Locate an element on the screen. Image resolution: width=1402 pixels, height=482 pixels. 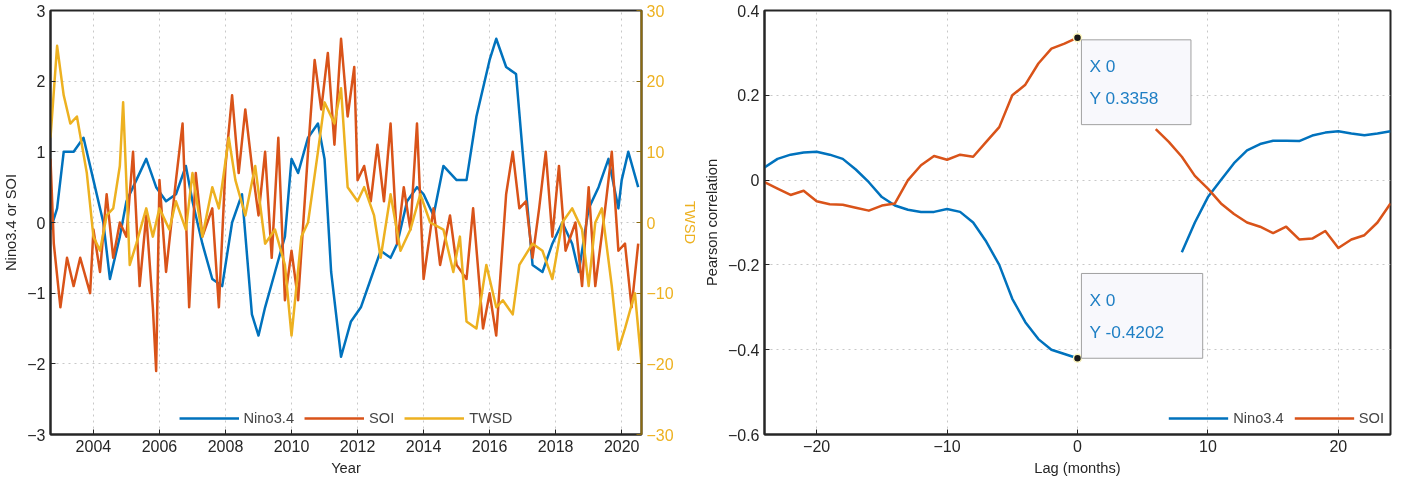
x-tick-label: 2012 is located at coordinates (357, 446).